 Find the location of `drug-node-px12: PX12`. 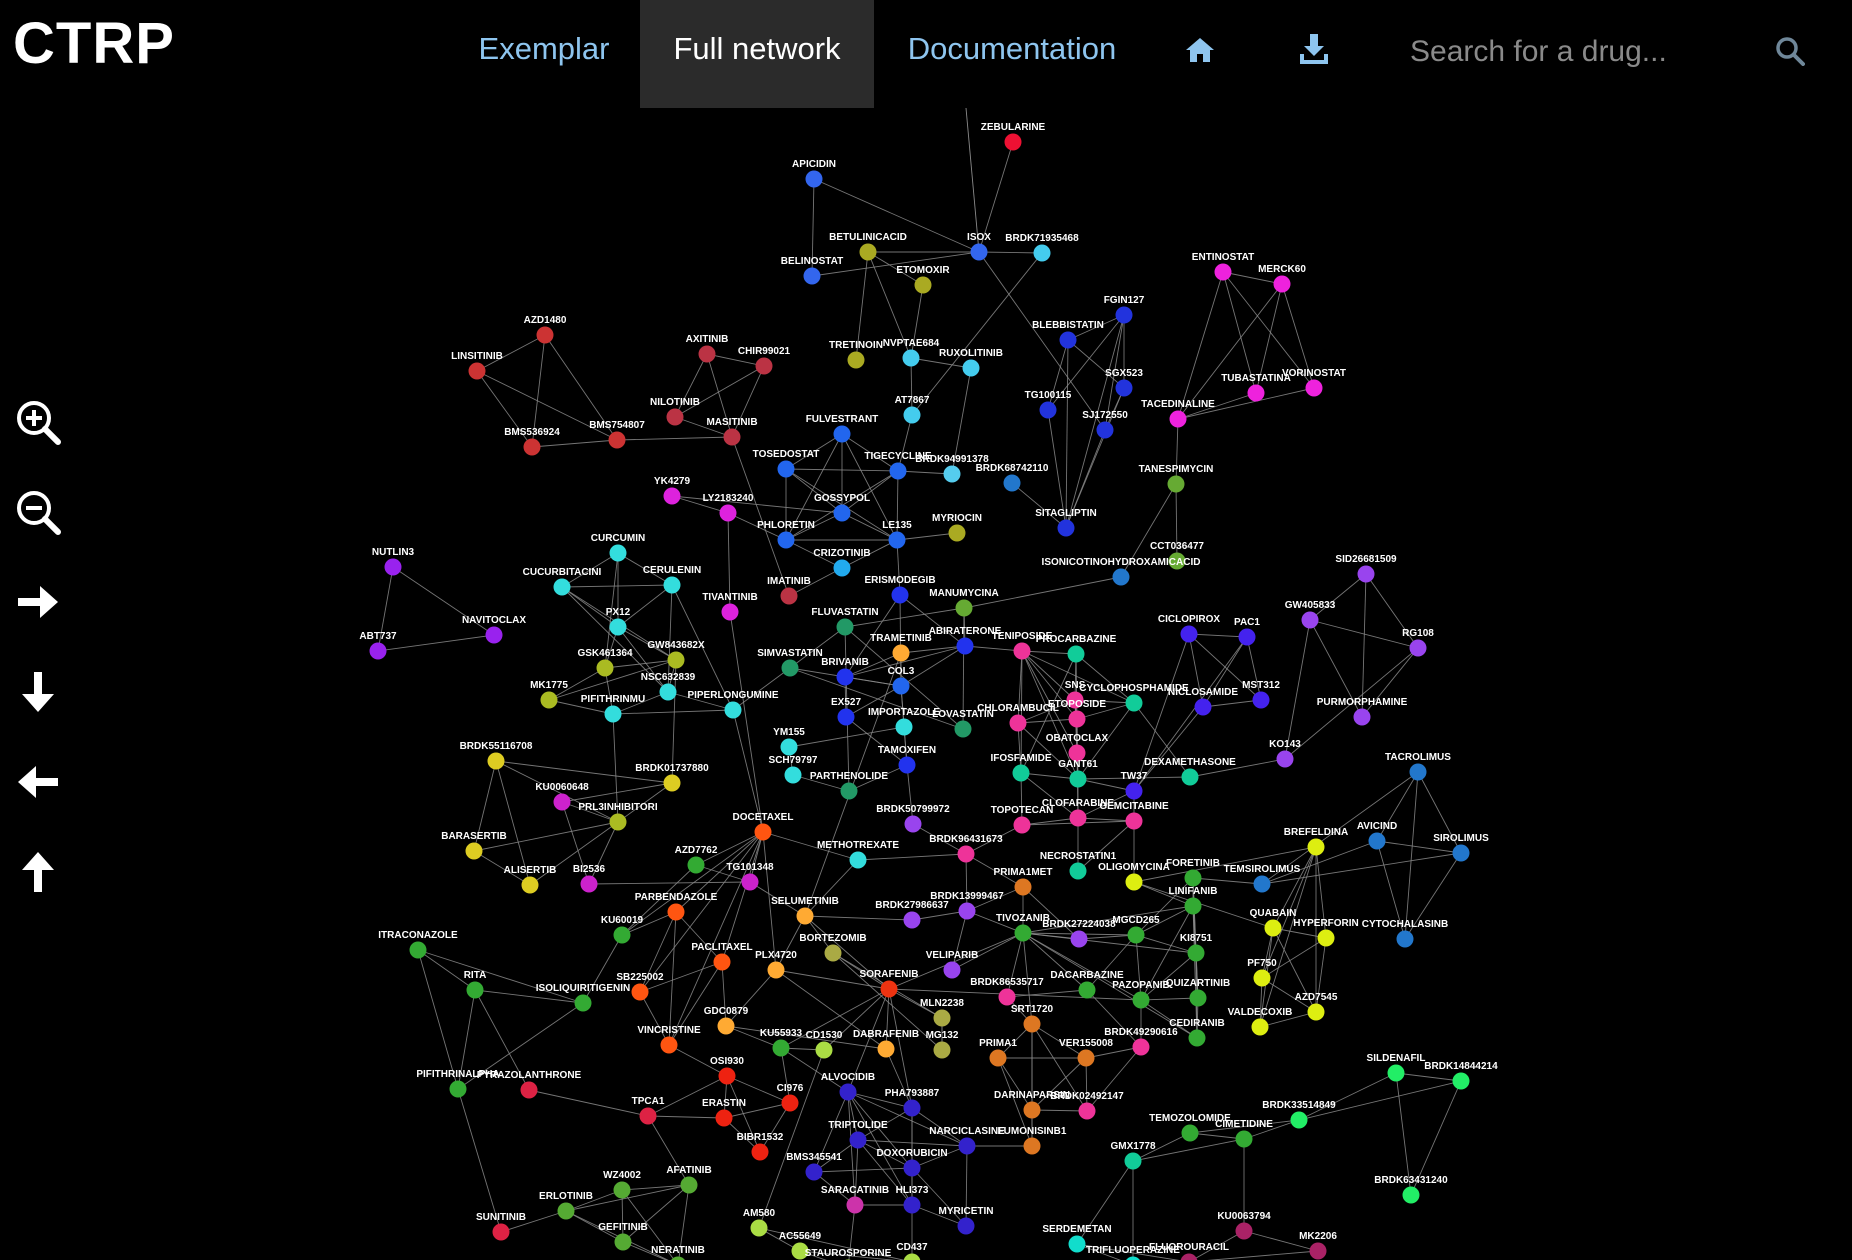

drug-node-px12: PX12 is located at coordinates (618, 621).